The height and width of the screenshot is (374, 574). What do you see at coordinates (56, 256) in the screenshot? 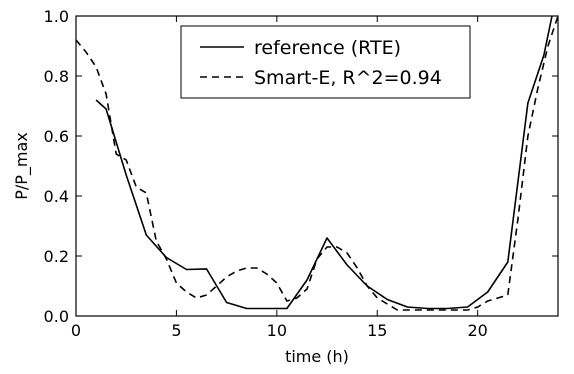
I see `y-tick-label: 0.2` at bounding box center [56, 256].